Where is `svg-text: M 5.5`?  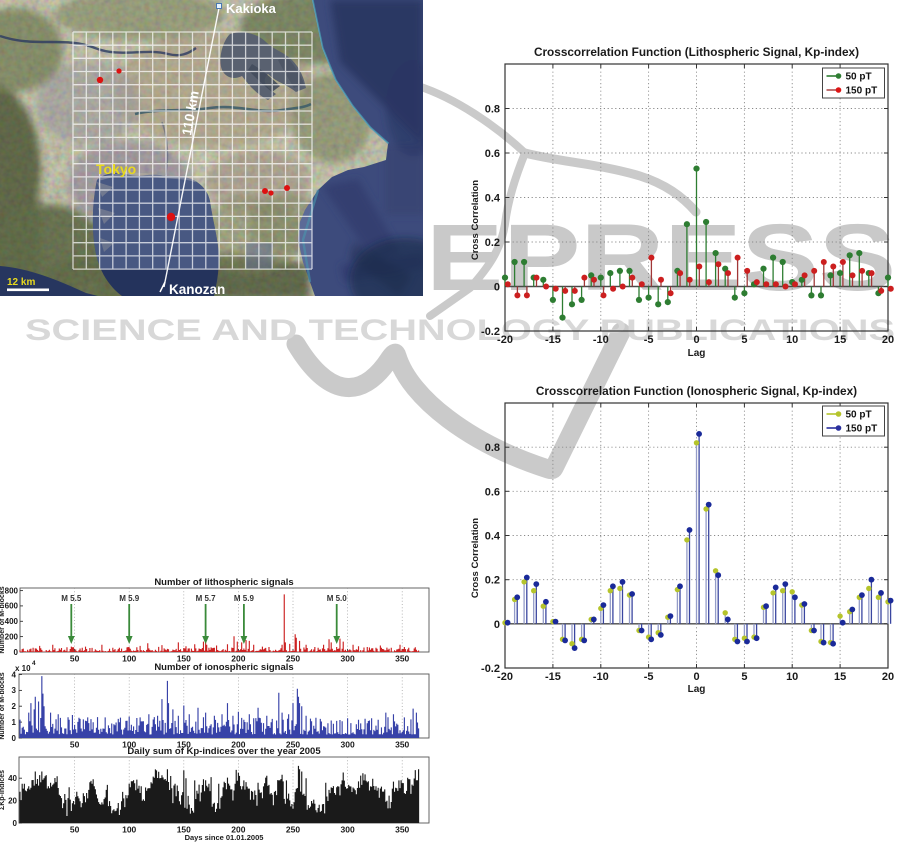
svg-text: M 5.5 is located at coordinates (71, 598).